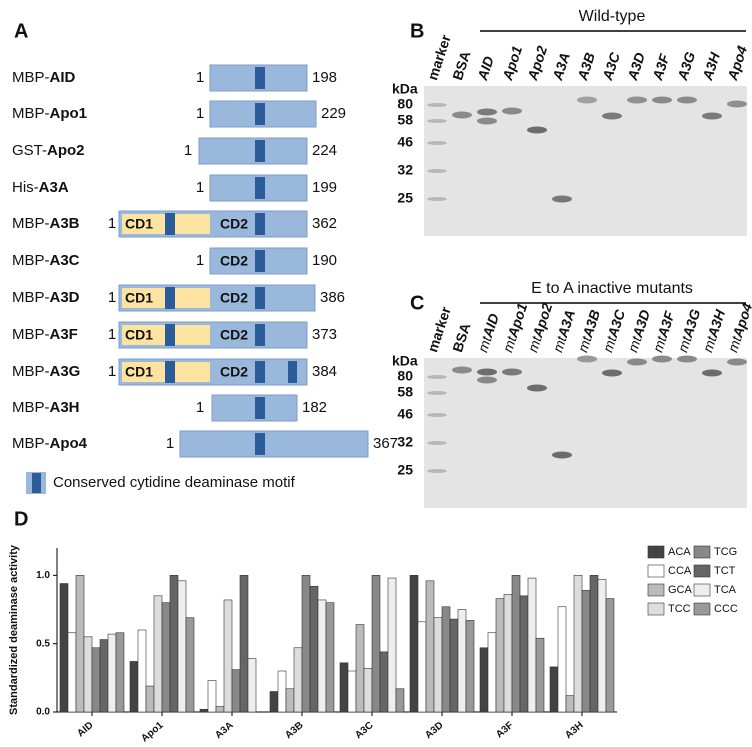 Image resolution: width=752 pixels, height=747 pixels. Describe the element at coordinates (324, 223) in the screenshot. I see `end-residue: 362` at that location.